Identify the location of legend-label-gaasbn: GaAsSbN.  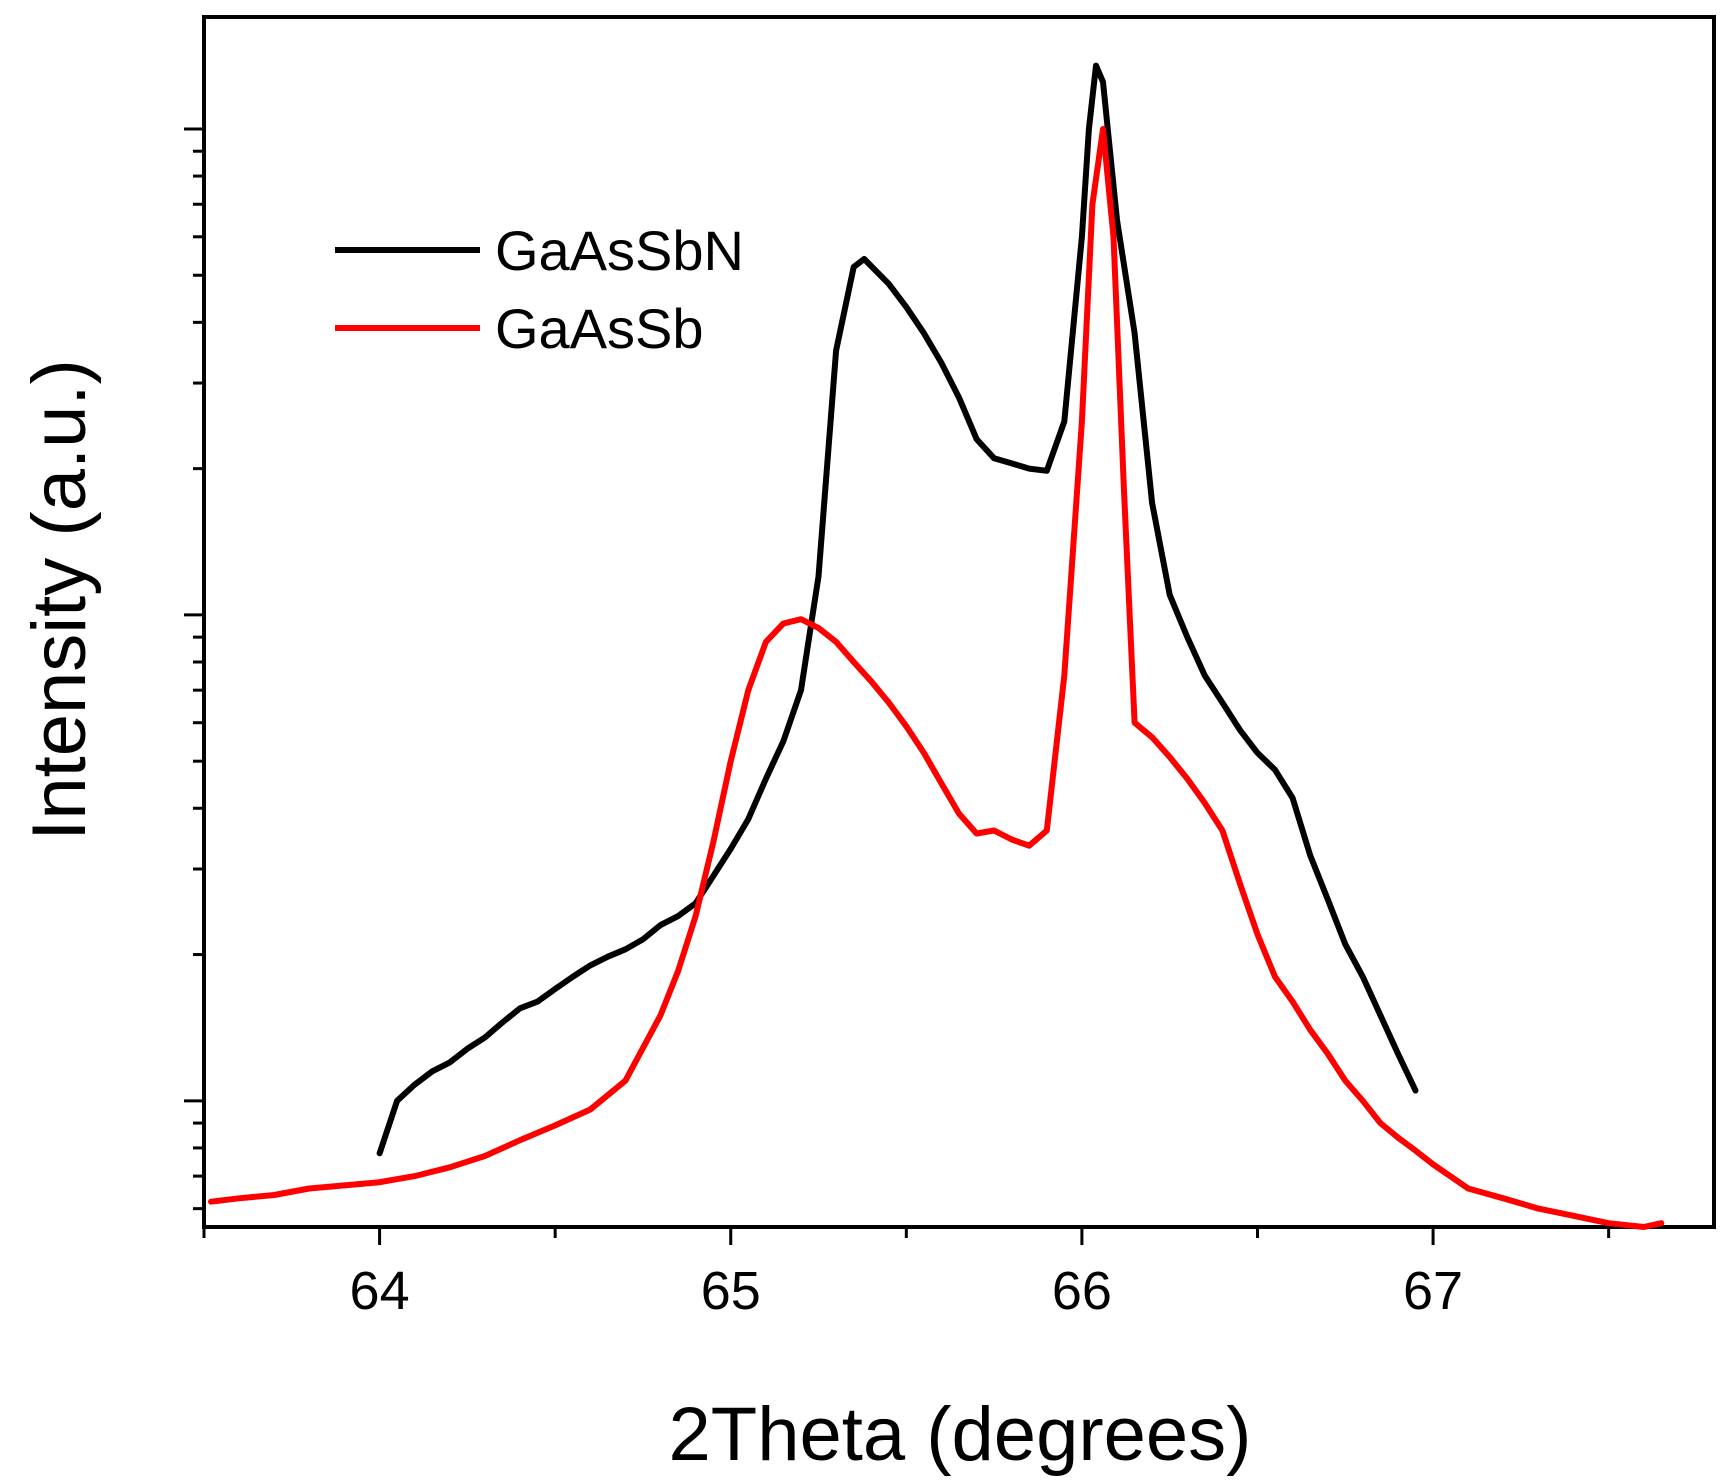
(619, 250).